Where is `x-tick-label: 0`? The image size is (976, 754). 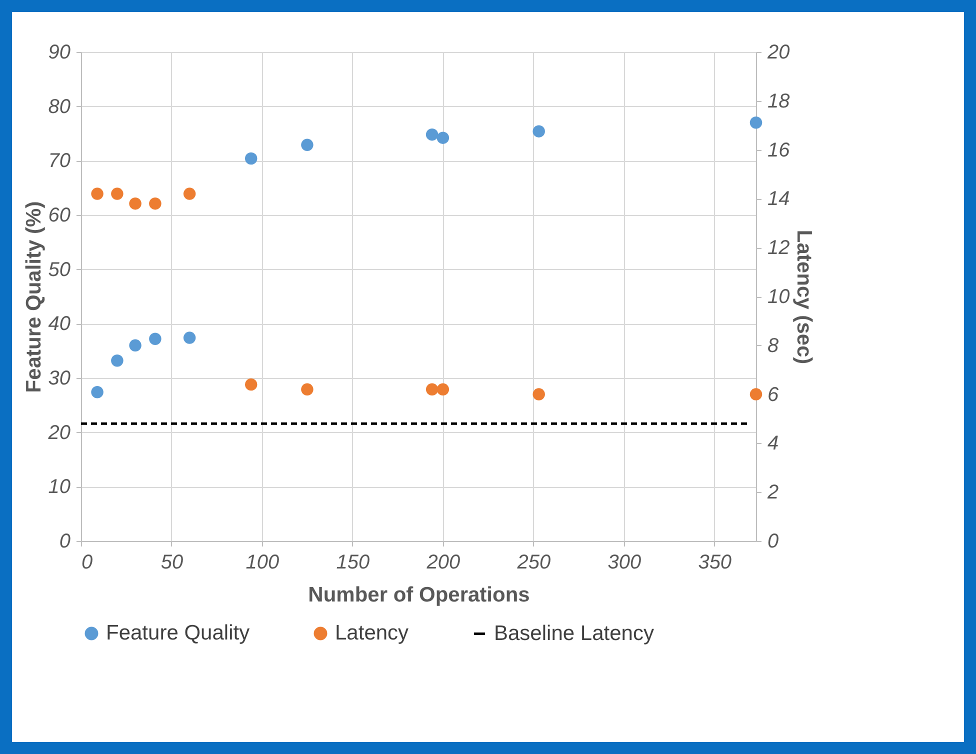 x-tick-label: 0 is located at coordinates (87, 563).